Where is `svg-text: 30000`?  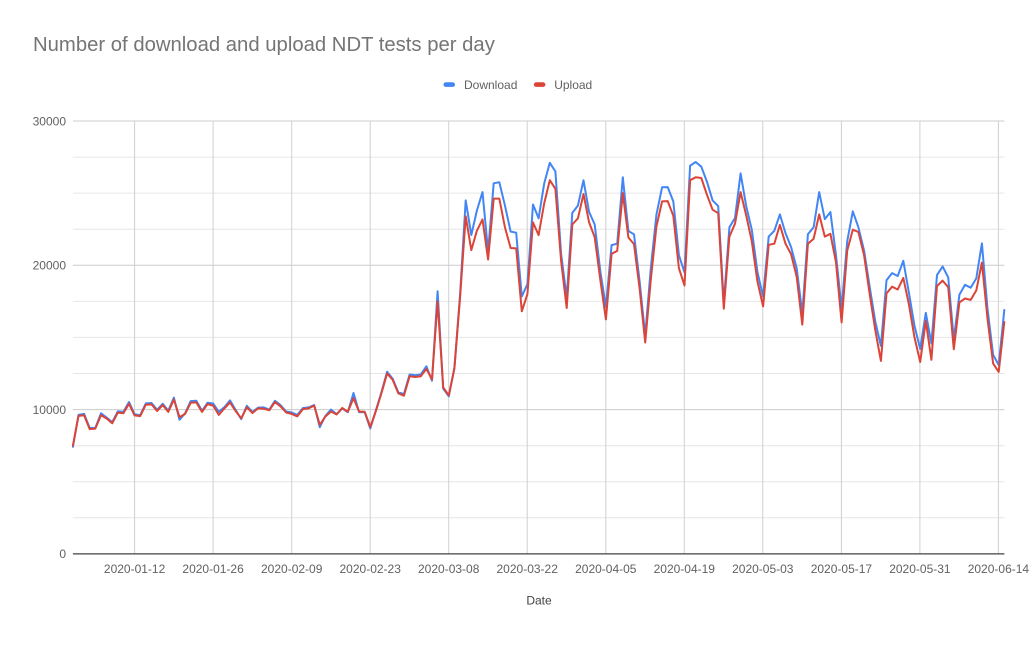 svg-text: 30000 is located at coordinates (50, 121).